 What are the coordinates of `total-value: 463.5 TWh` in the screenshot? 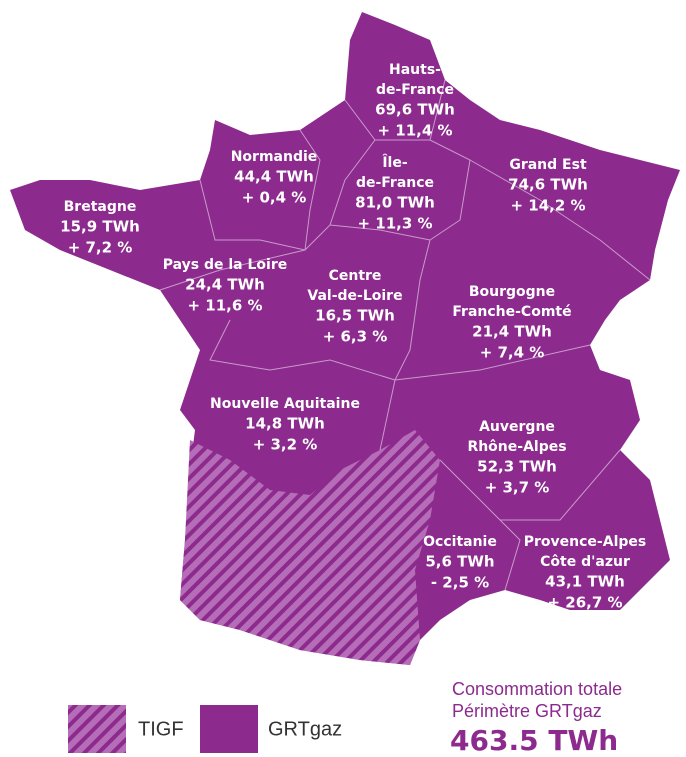 It's located at (534, 740).